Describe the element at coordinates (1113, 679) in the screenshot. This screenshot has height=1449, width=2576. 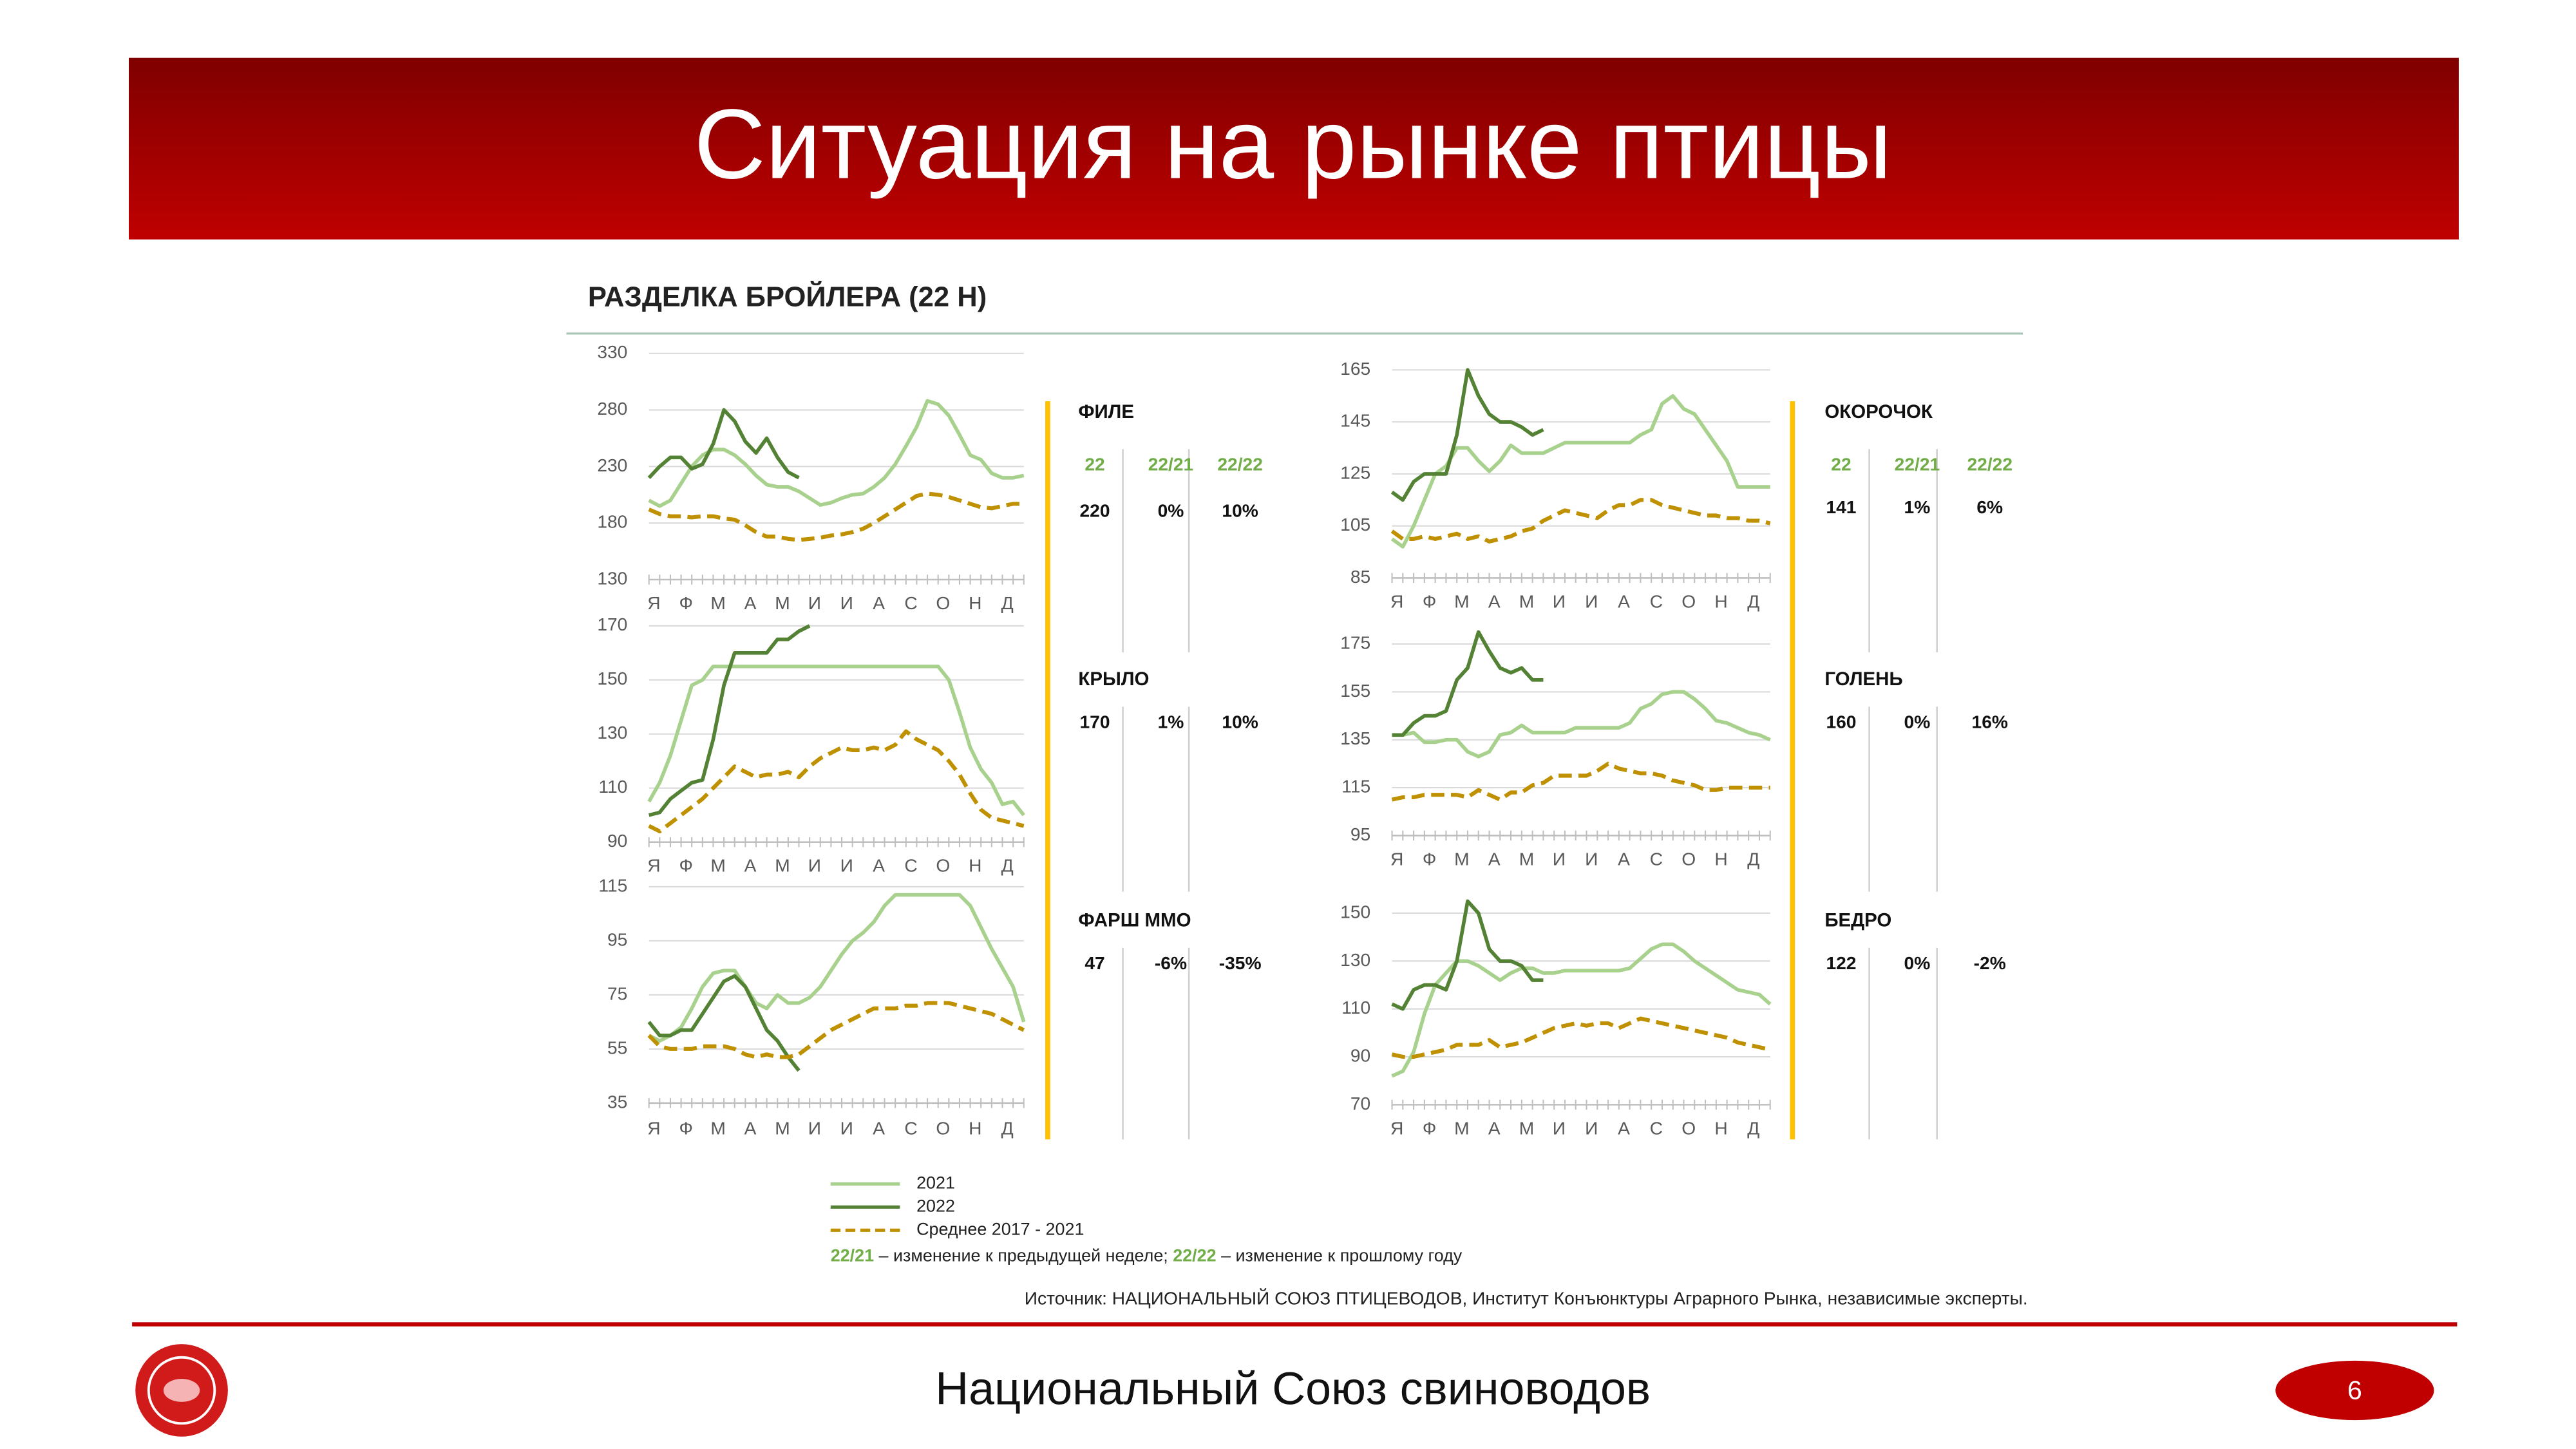
I see `panel-label: КРЫЛО` at that location.